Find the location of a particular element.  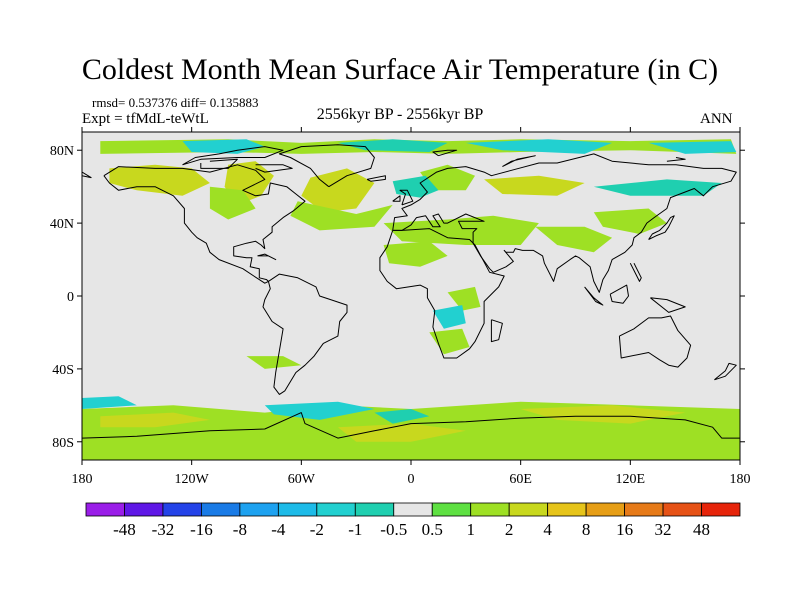

colorbar-label: 1 is located at coordinates (470, 529).